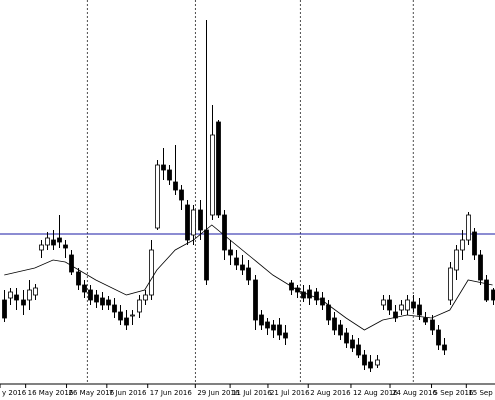  I want to click on x-tick-label: 2 Aug 2016, so click(330, 393).